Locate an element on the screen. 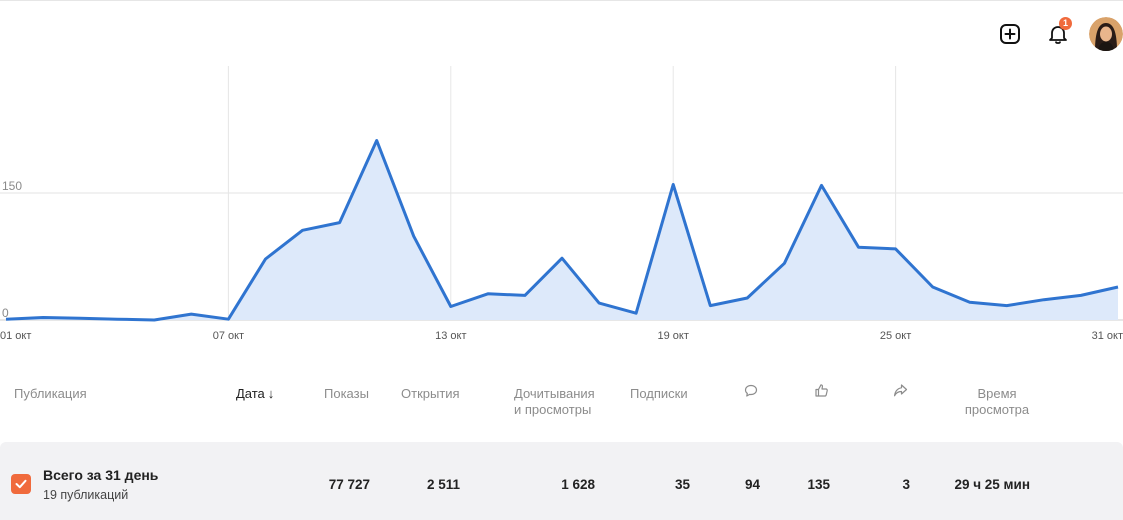 This screenshot has width=1123, height=520. check-icon is located at coordinates (21, 484).